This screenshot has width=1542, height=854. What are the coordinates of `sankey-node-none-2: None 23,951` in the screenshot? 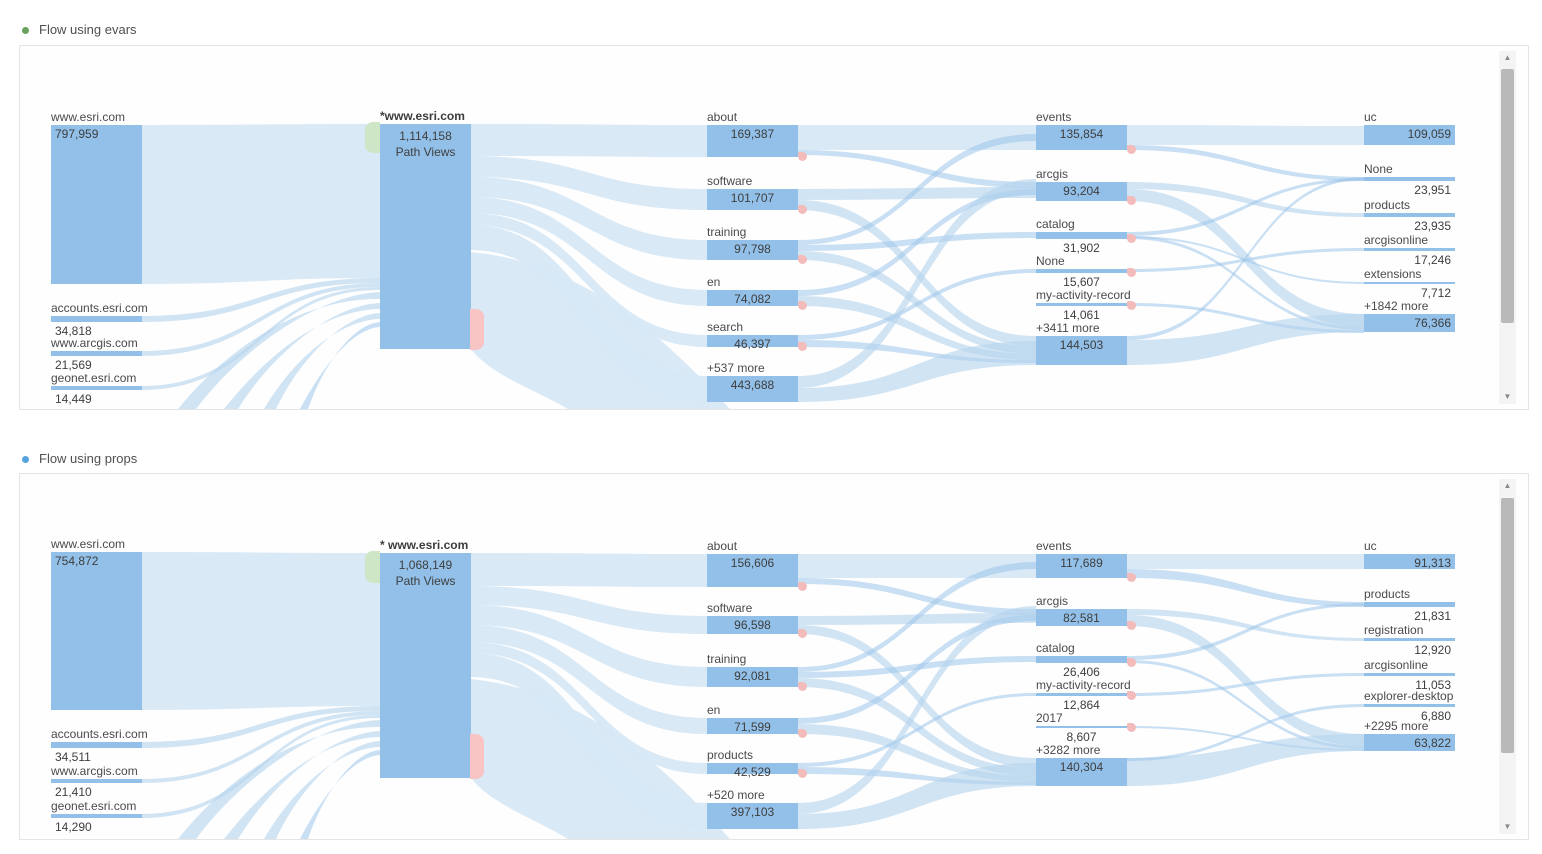 It's located at (1409, 179).